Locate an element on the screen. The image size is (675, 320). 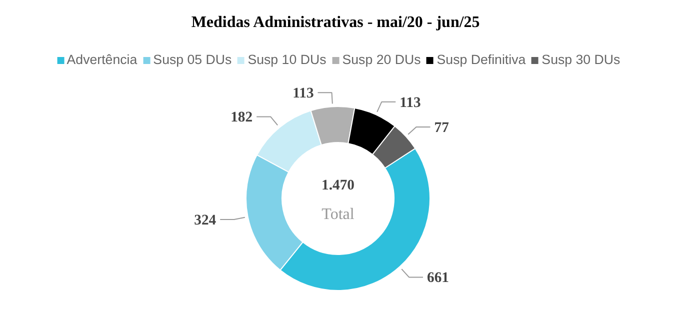
text: Total is located at coordinates (338, 214).